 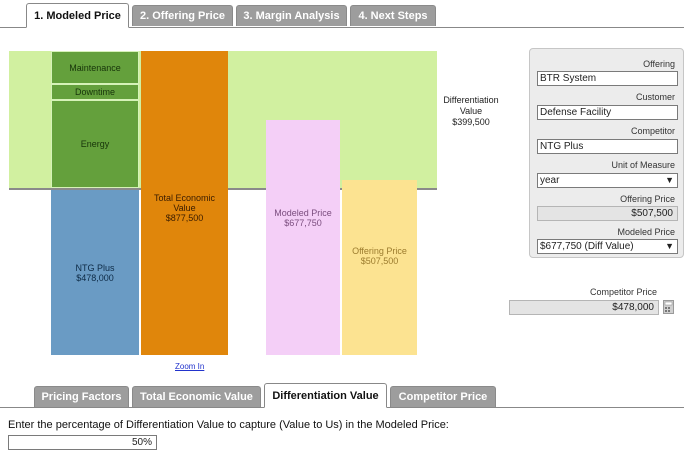 What do you see at coordinates (393, 15) in the screenshot?
I see `tab-next-steps: 4. Next Steps` at bounding box center [393, 15].